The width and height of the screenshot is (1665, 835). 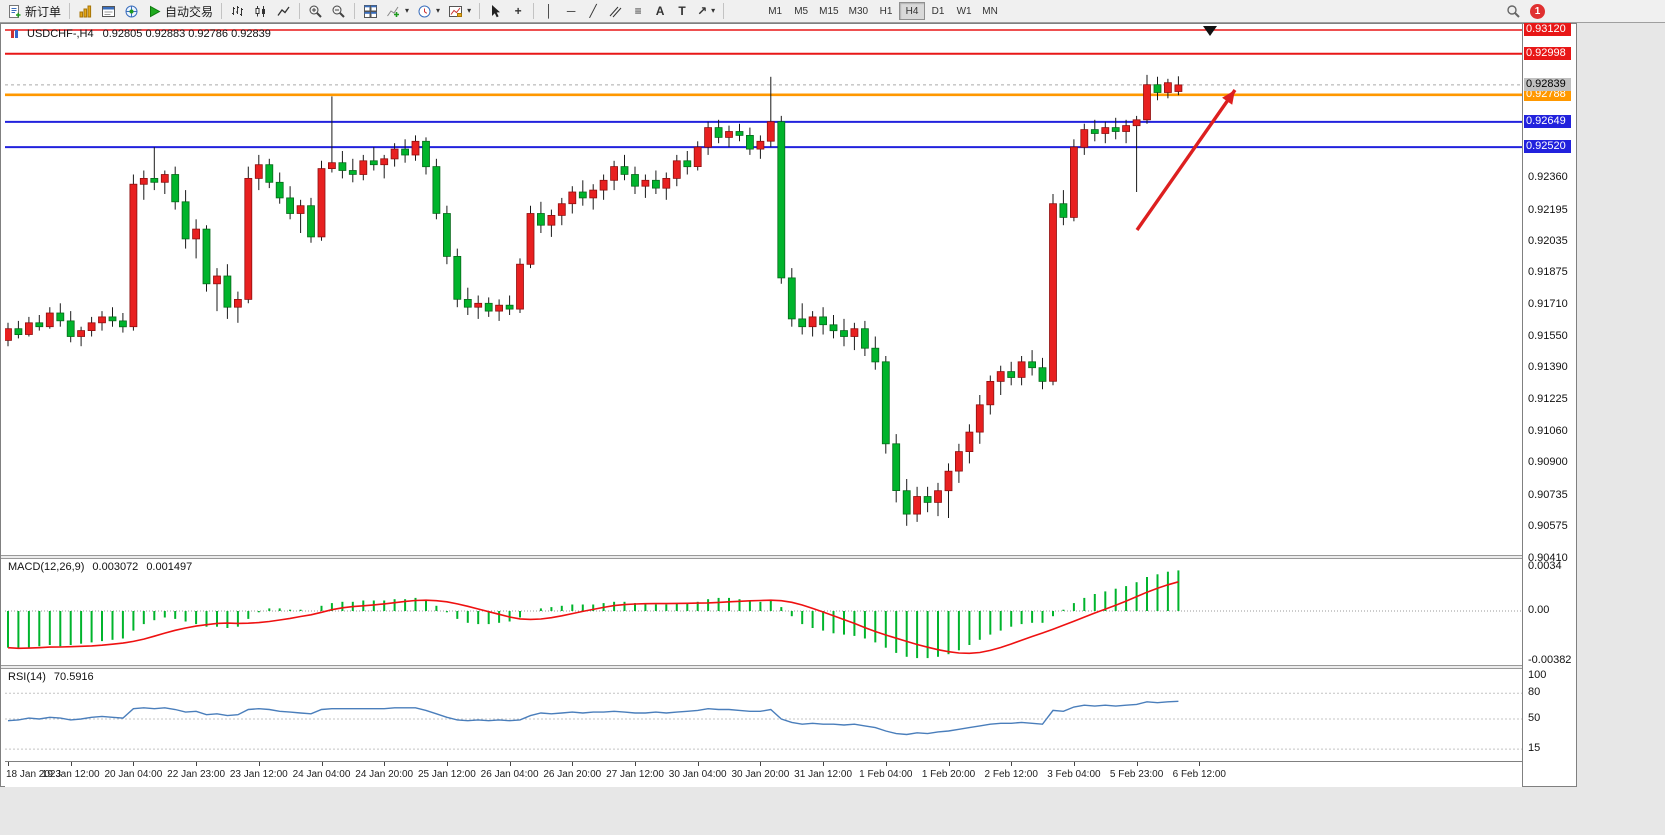 What do you see at coordinates (571, 11) in the screenshot?
I see `horizontal-line-tool-button: ─` at bounding box center [571, 11].